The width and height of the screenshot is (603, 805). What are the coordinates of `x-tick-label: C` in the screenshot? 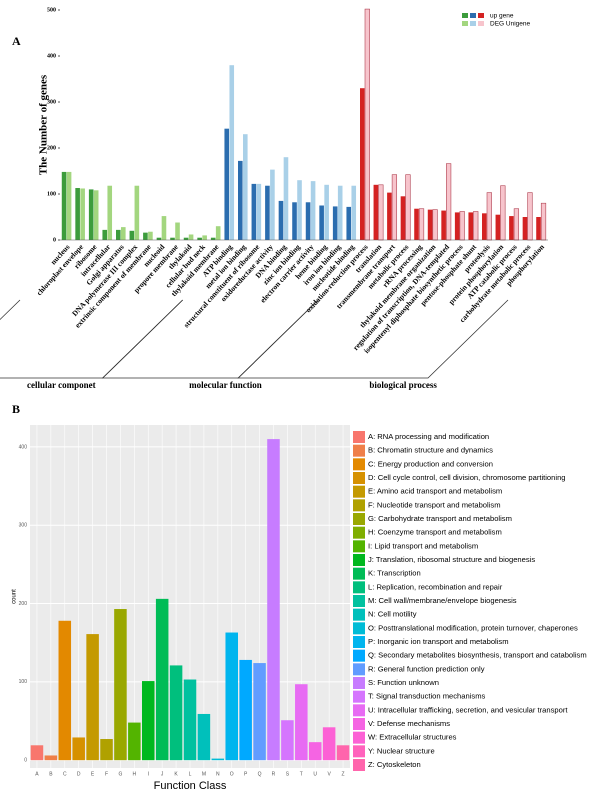 It's located at (65, 774).